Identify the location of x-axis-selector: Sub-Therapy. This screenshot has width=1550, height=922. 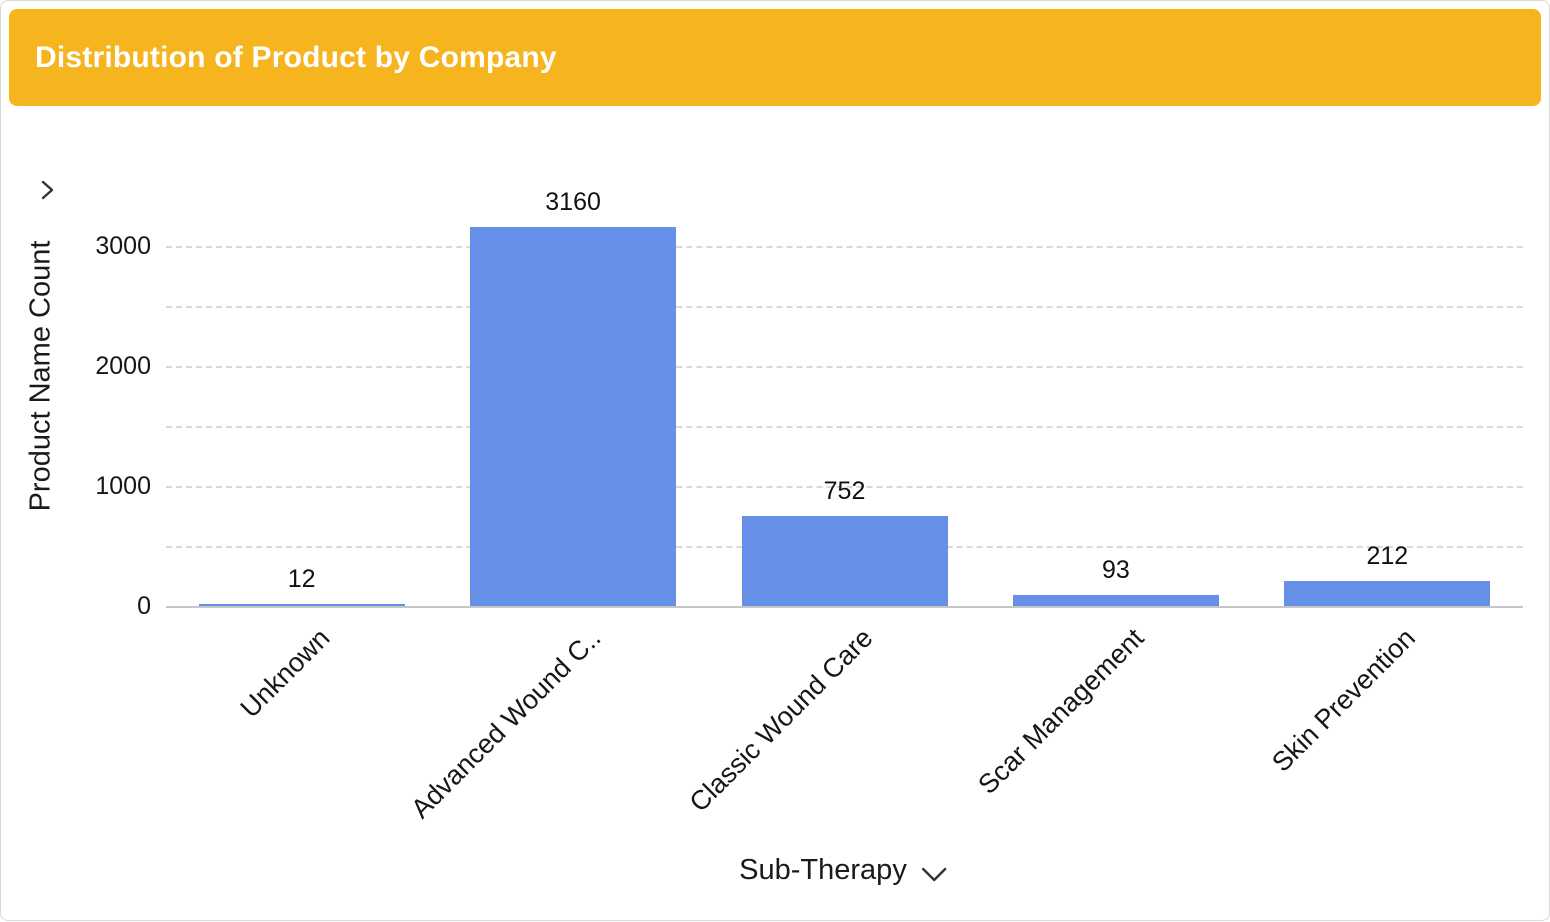
(844, 870).